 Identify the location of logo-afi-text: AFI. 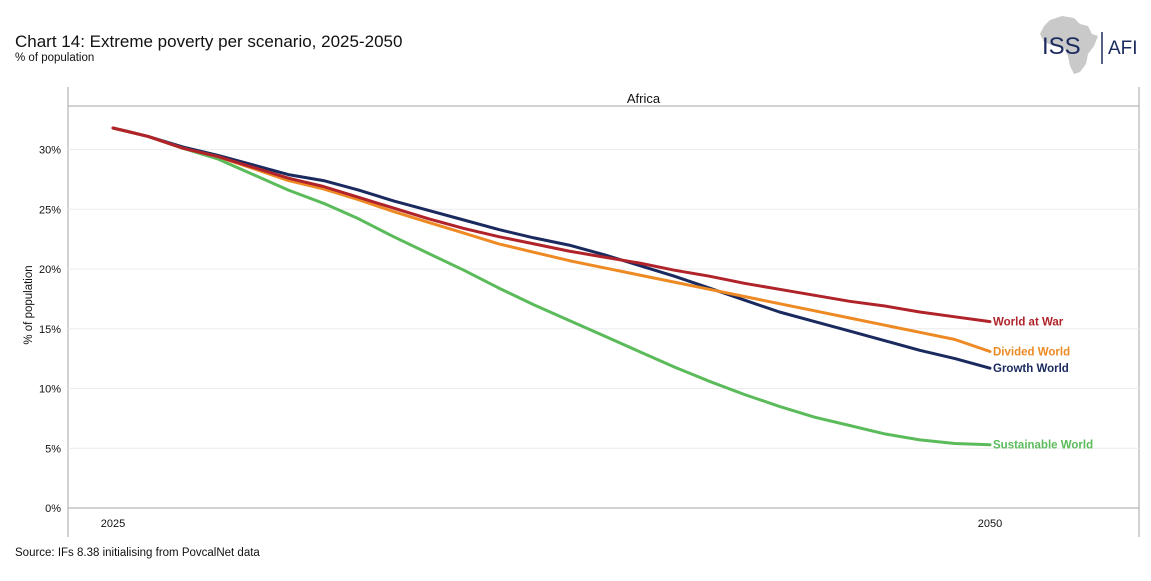
(1123, 48).